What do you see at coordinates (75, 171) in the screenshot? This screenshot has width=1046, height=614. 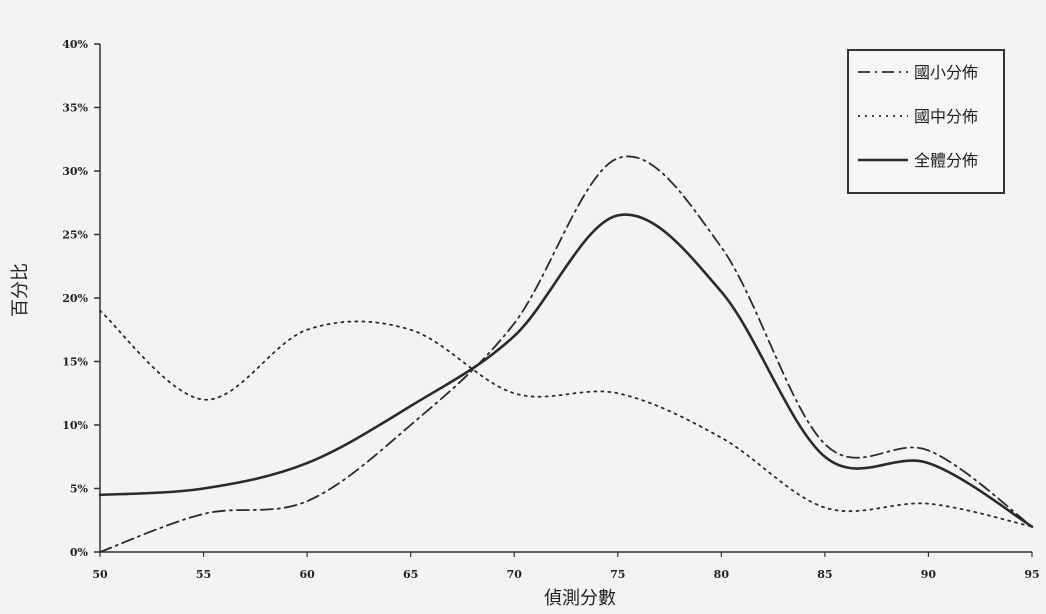 I see `y-tick-label: 30%` at bounding box center [75, 171].